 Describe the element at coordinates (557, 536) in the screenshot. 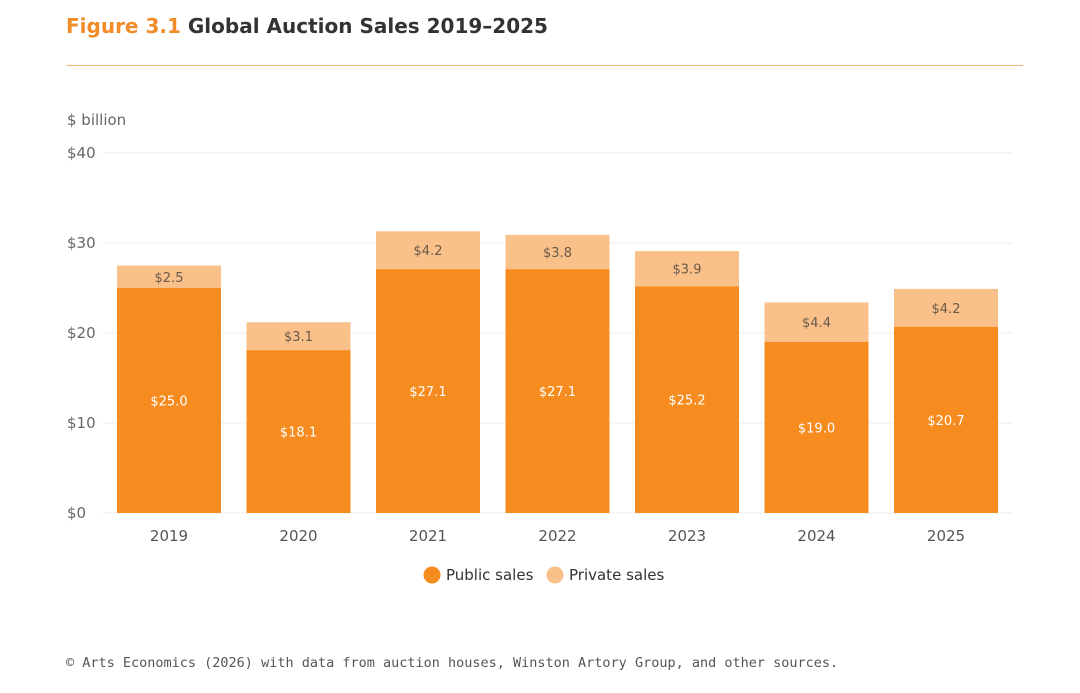

I see `x-tick-label: 2022` at that location.